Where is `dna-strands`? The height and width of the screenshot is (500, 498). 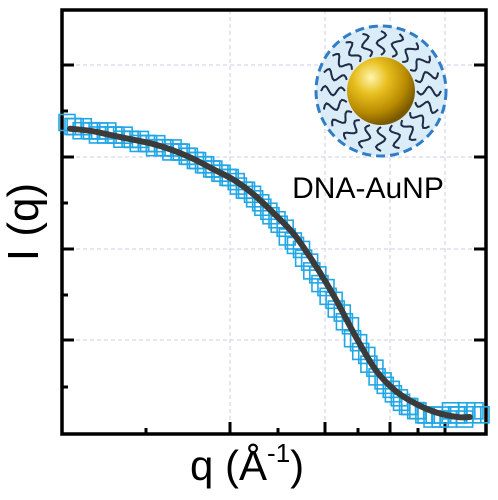
dna-strands is located at coordinates (381, 91).